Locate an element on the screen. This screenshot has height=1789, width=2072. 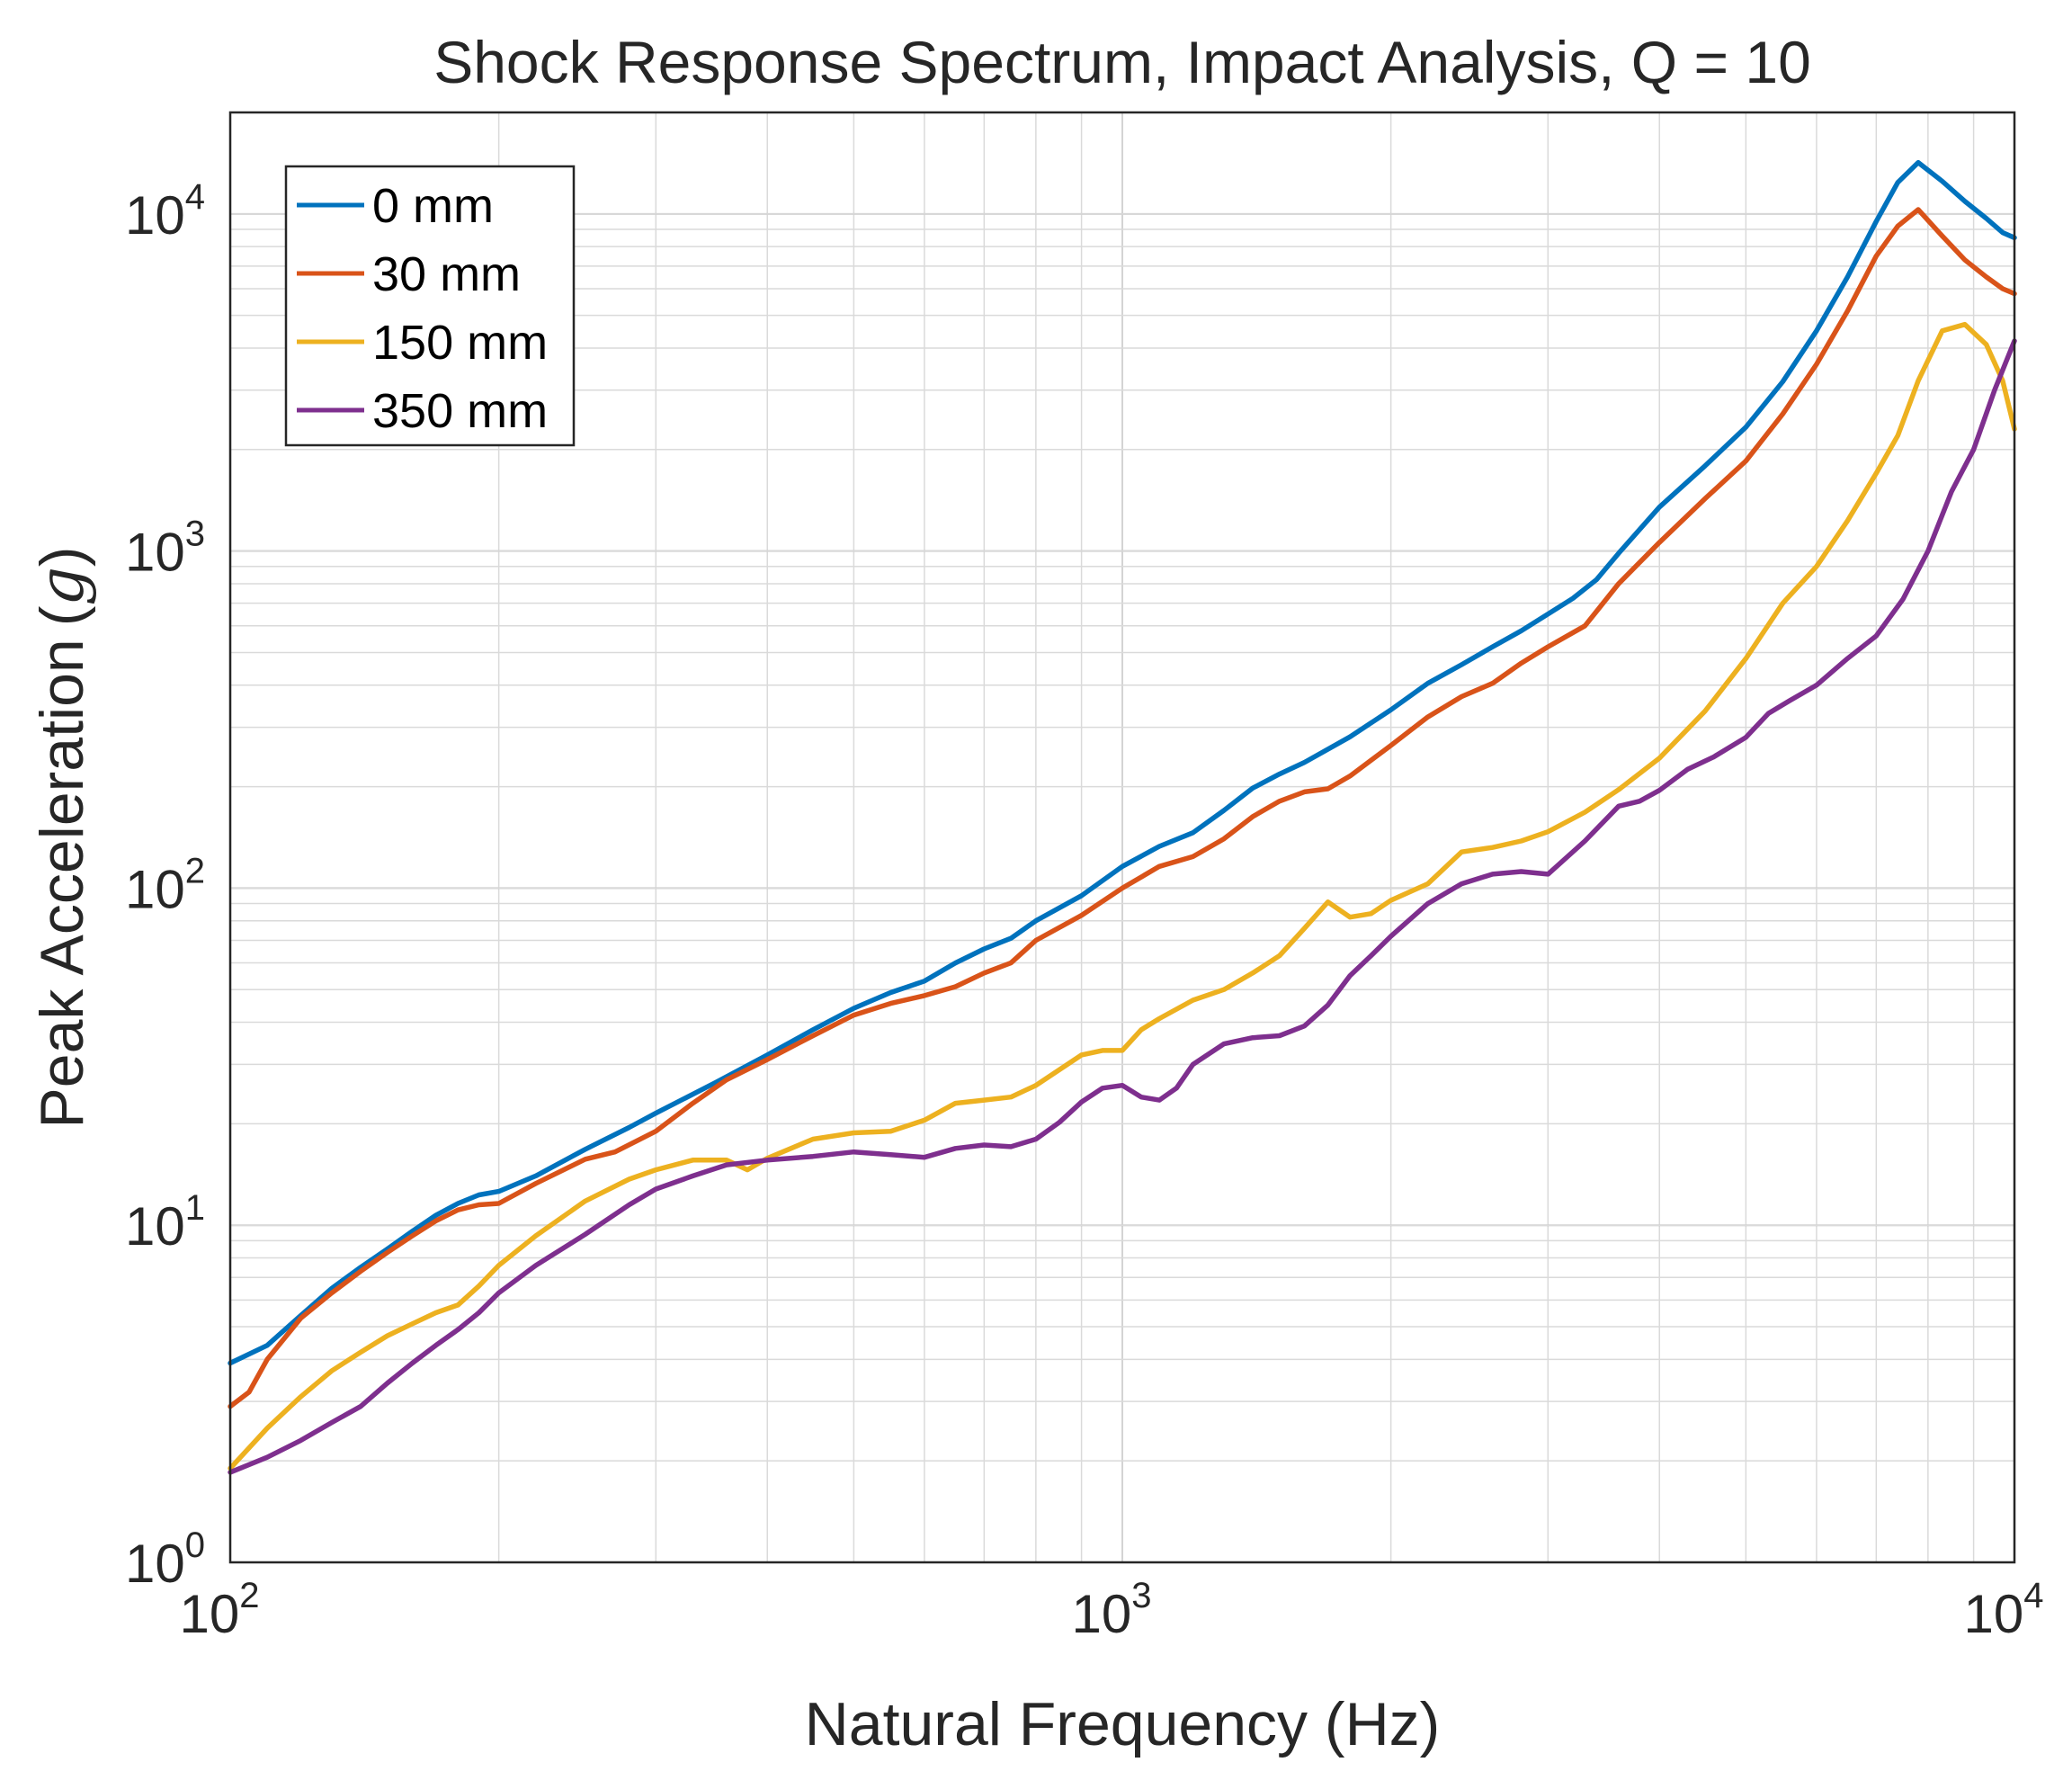
y-axis-label-text: Peak Acceleration is located at coordinates (62, 883).